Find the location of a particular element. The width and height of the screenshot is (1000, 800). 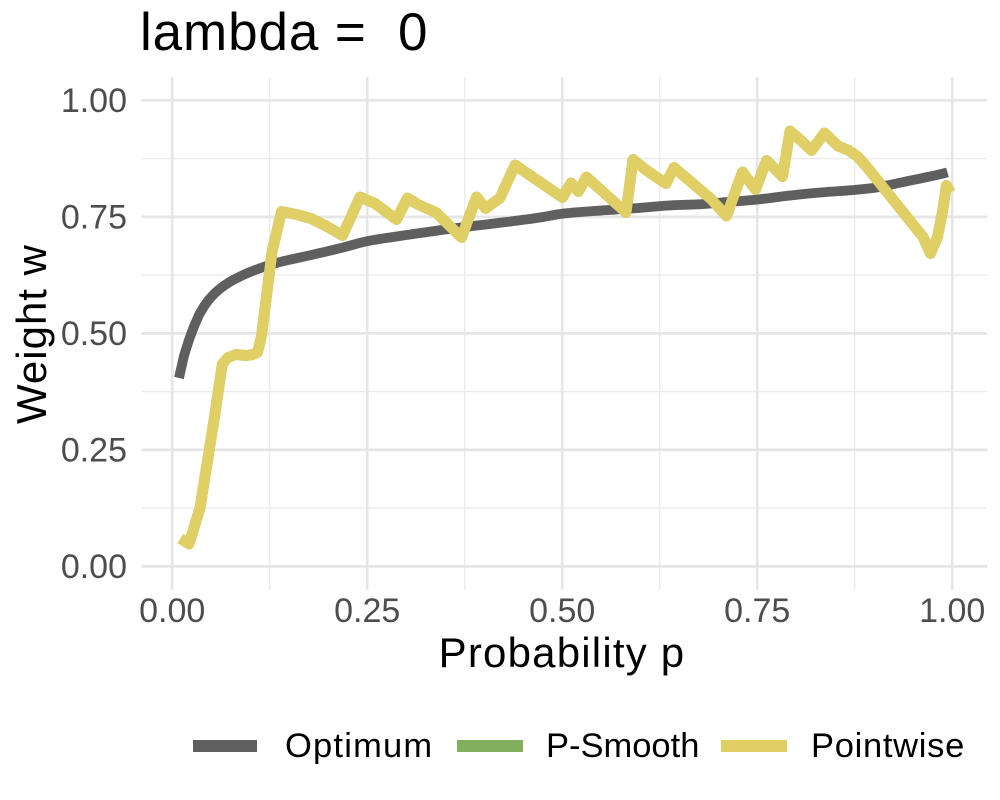

svg-text: lambda = 0 is located at coordinates (284, 32).